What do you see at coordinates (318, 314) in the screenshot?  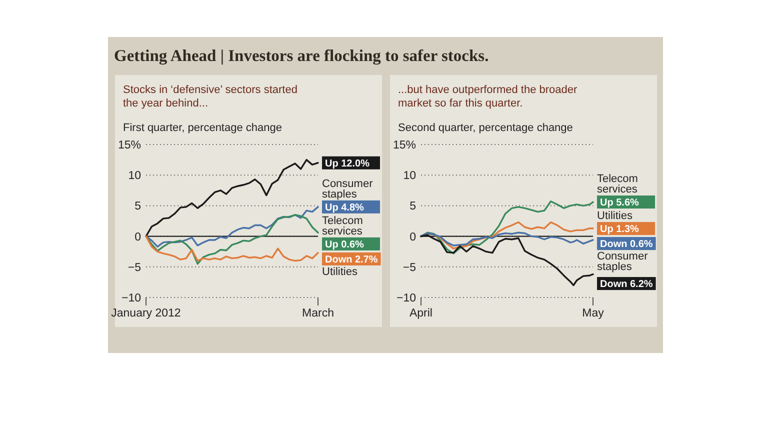 I see `x-tick-label: March` at bounding box center [318, 314].